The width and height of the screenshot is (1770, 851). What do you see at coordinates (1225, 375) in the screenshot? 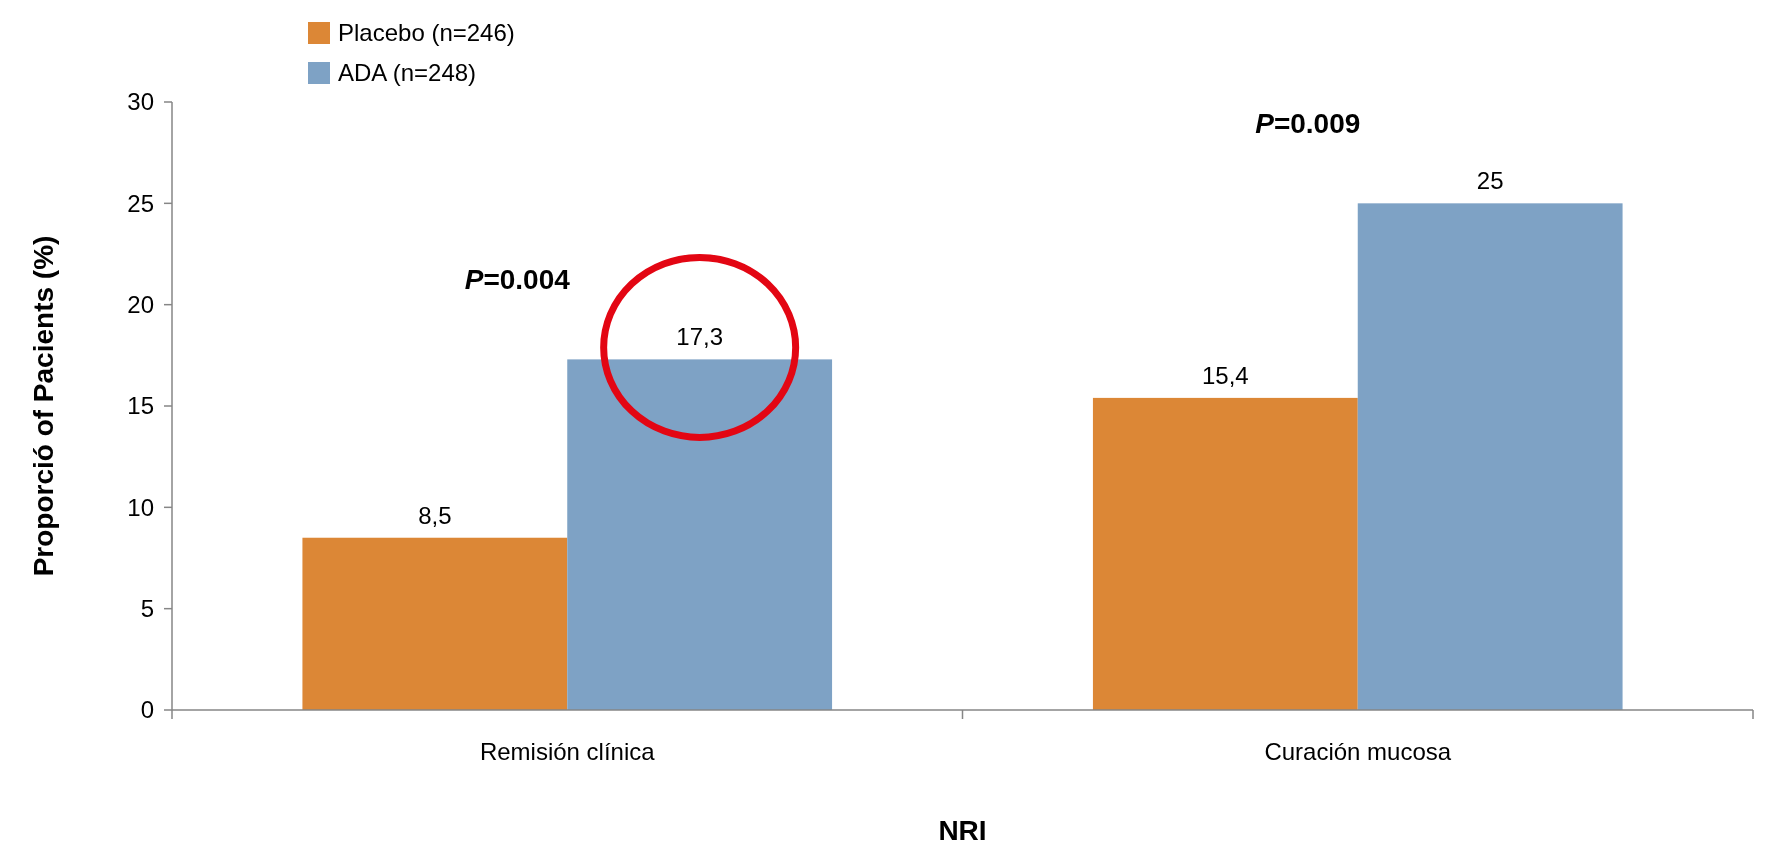
I see `data-label: 15,4` at bounding box center [1225, 375].